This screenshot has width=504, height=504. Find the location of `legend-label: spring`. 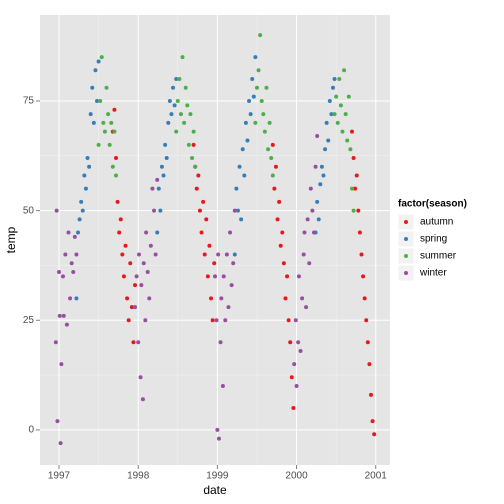

legend-label: spring is located at coordinates (433, 239).